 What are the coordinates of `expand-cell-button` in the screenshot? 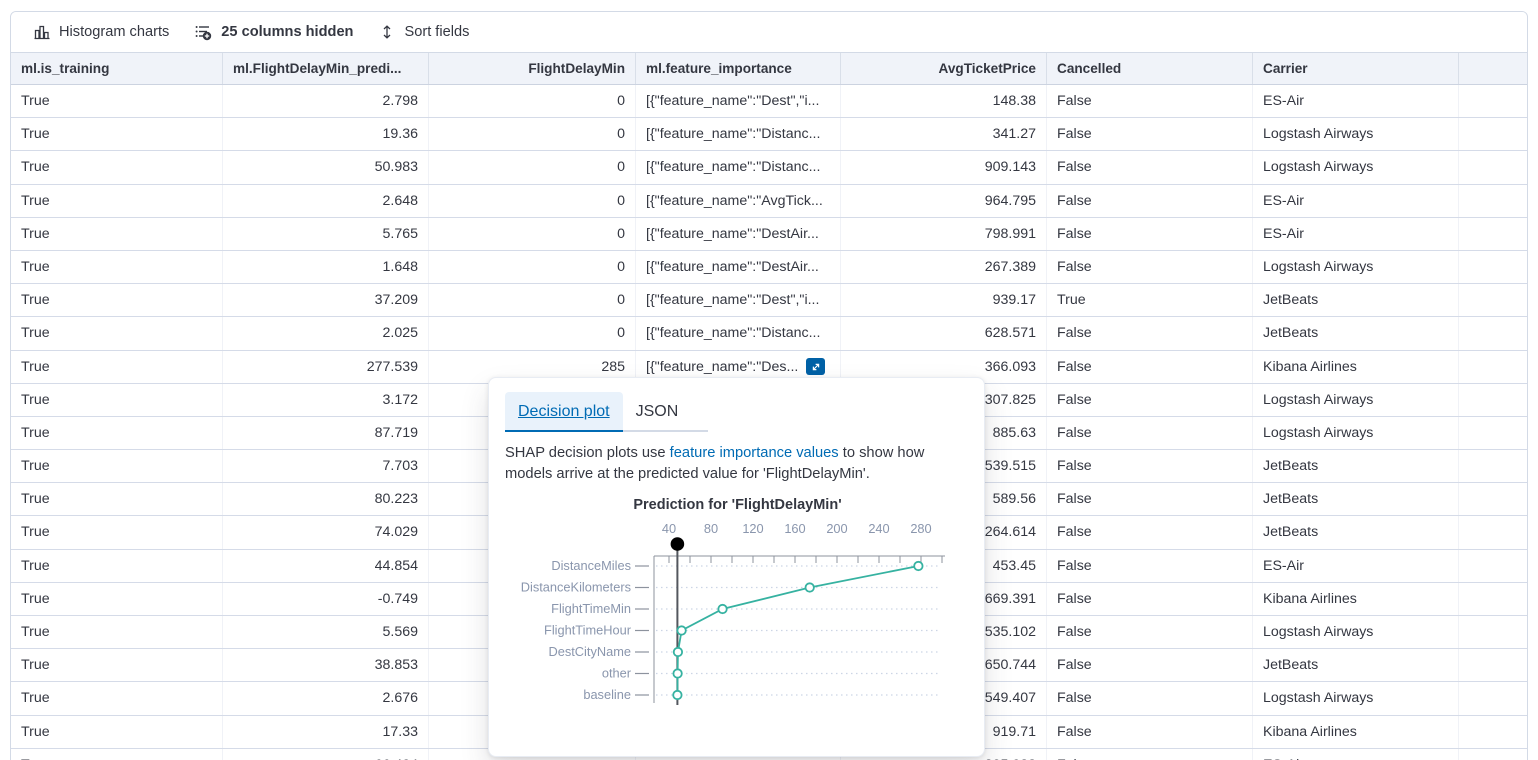 It's located at (816, 367).